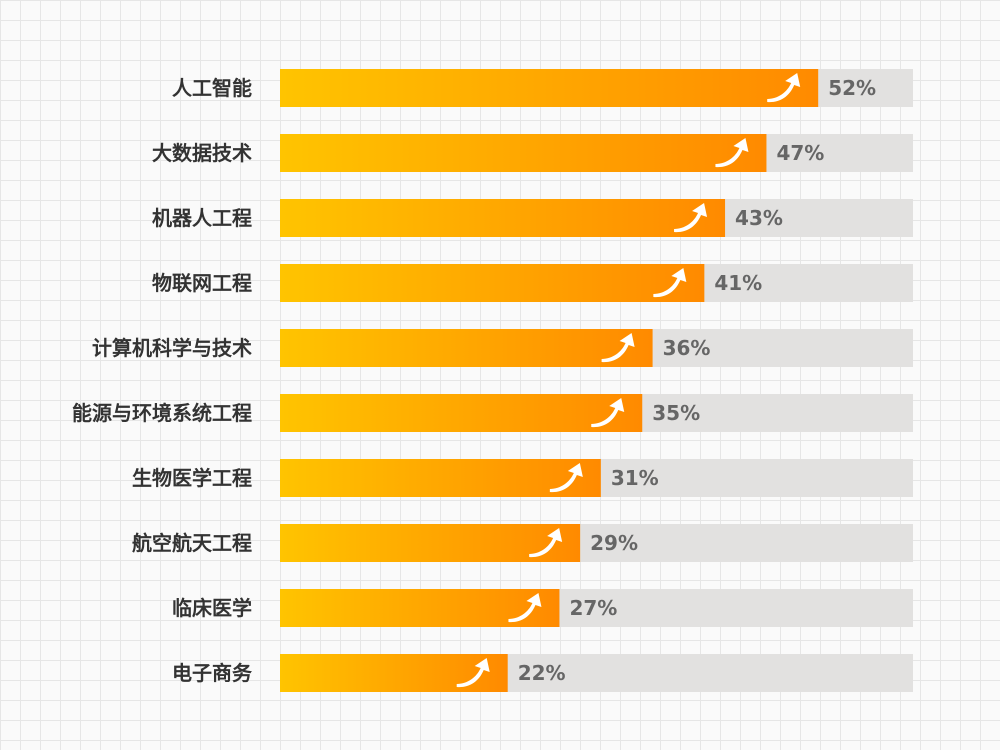 This screenshot has width=1000, height=750. Describe the element at coordinates (759, 218) in the screenshot. I see `value-label: 43%` at that location.